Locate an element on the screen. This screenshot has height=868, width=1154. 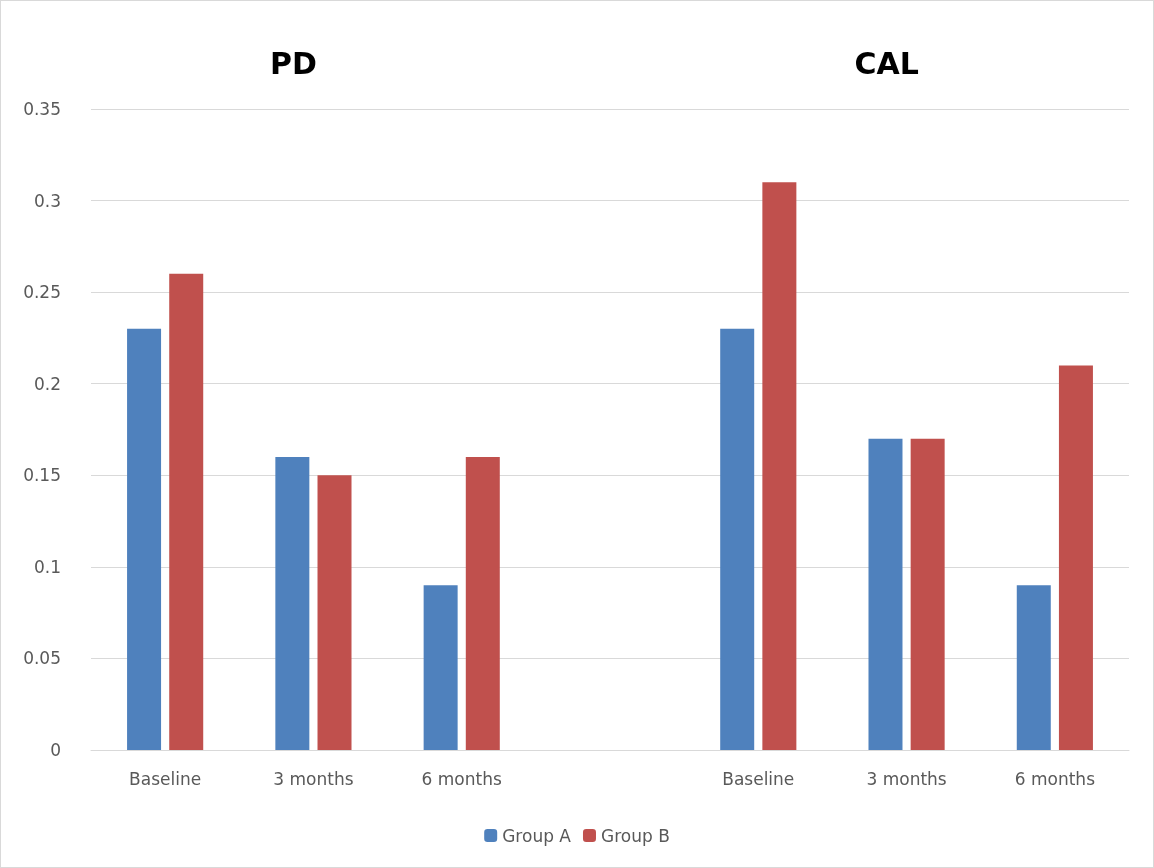
legend-label: Group B is located at coordinates (635, 835).